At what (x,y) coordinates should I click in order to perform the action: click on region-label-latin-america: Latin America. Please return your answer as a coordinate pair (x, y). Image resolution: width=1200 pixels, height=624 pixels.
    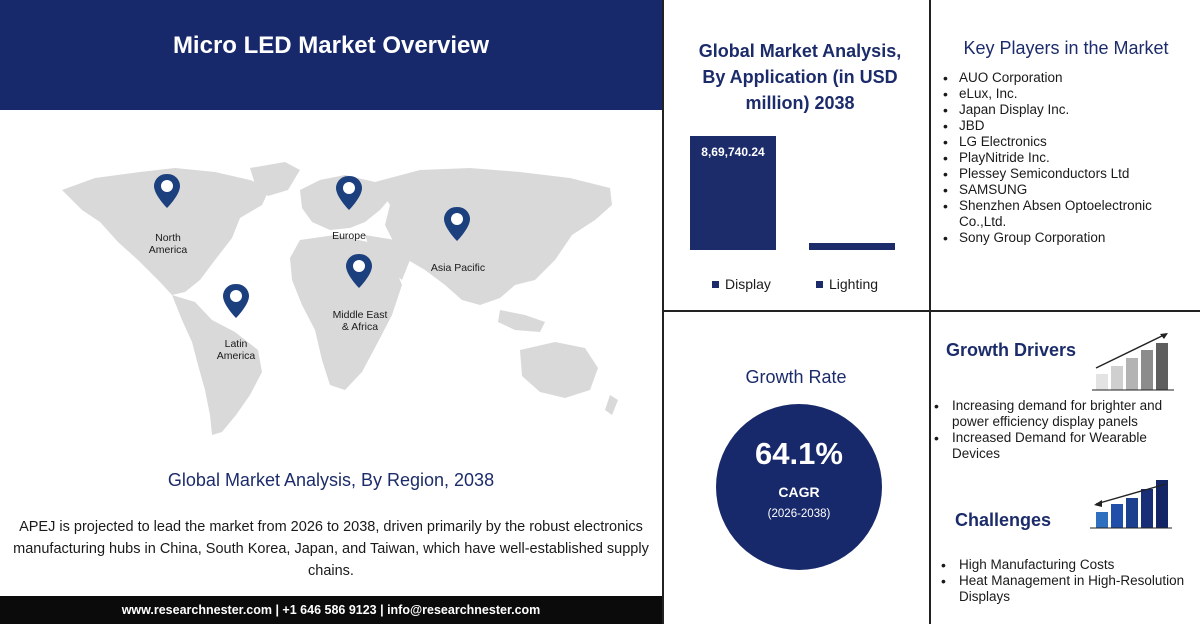
    Looking at the image, I should click on (236, 350).